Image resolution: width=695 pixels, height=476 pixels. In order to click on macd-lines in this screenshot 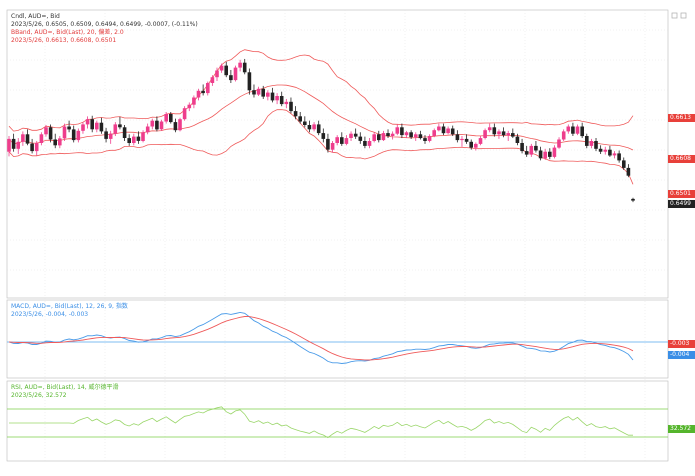, I will do `click(337, 337)`.